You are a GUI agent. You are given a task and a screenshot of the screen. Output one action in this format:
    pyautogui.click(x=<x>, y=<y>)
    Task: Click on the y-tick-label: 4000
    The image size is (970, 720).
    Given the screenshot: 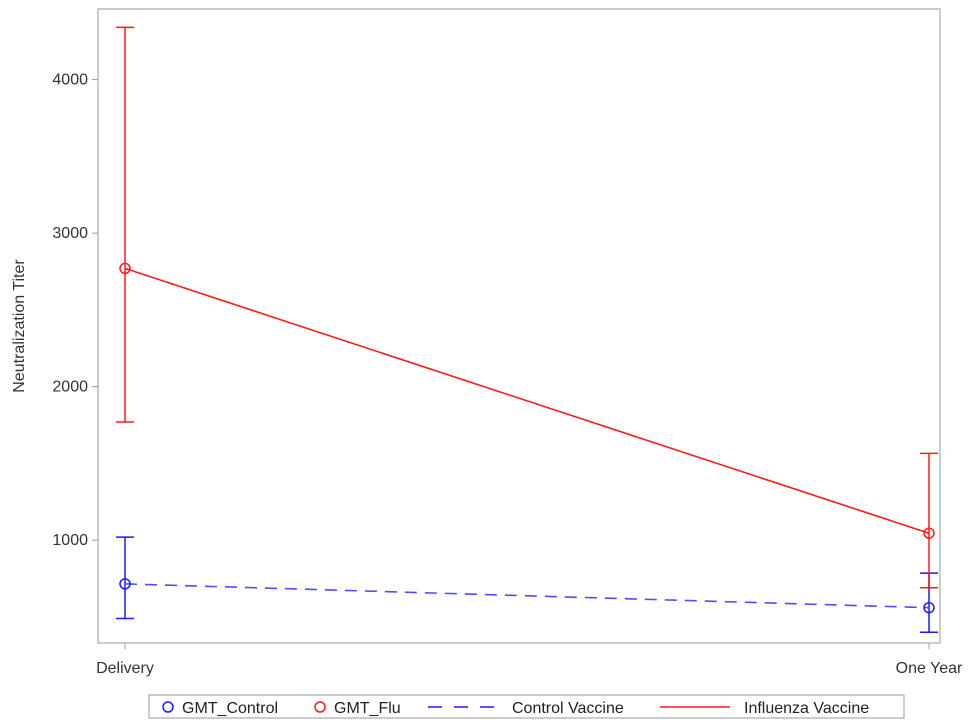 What is the action you would take?
    pyautogui.click(x=70, y=80)
    